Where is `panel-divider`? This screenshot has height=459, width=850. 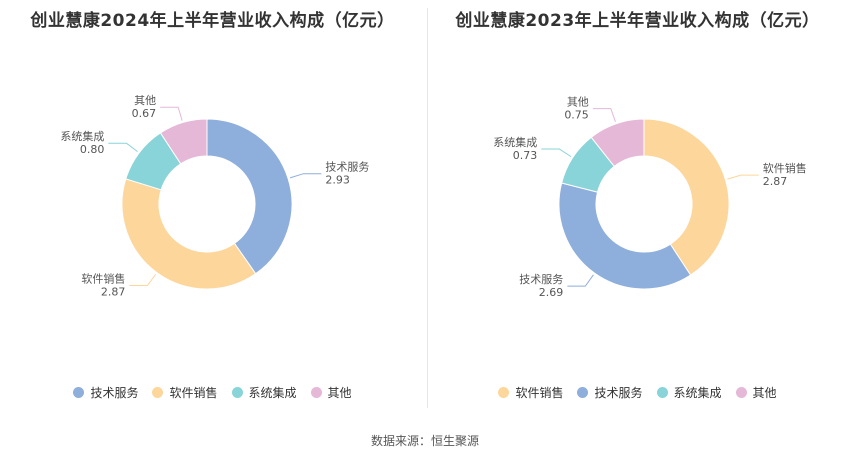 panel-divider is located at coordinates (427, 208).